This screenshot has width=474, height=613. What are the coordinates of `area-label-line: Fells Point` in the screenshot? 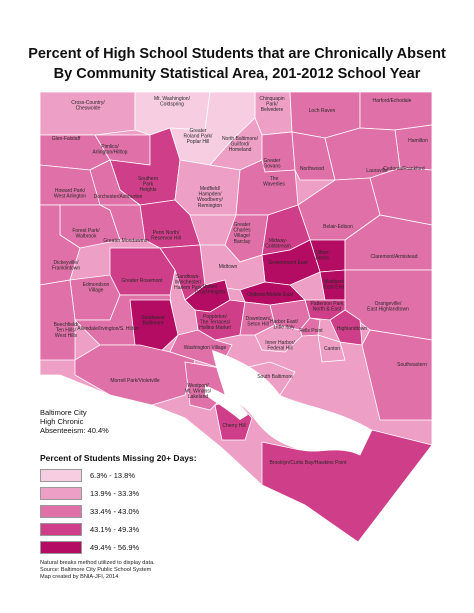 It's located at (311, 331).